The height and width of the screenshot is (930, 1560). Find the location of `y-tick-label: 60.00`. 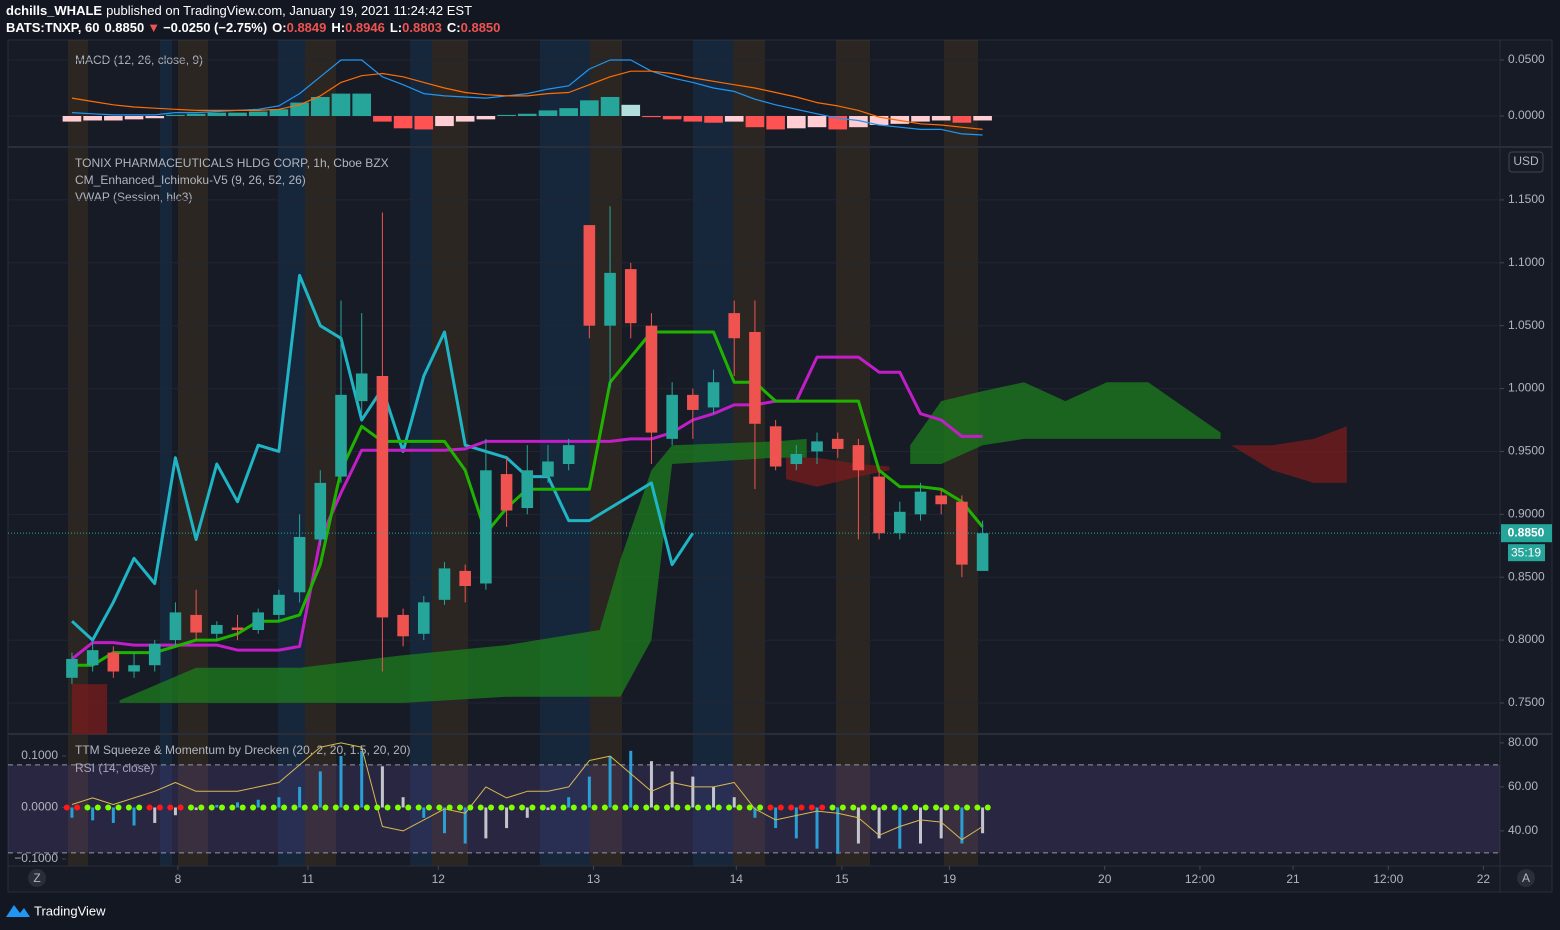

y-tick-label: 60.00 is located at coordinates (1523, 786).